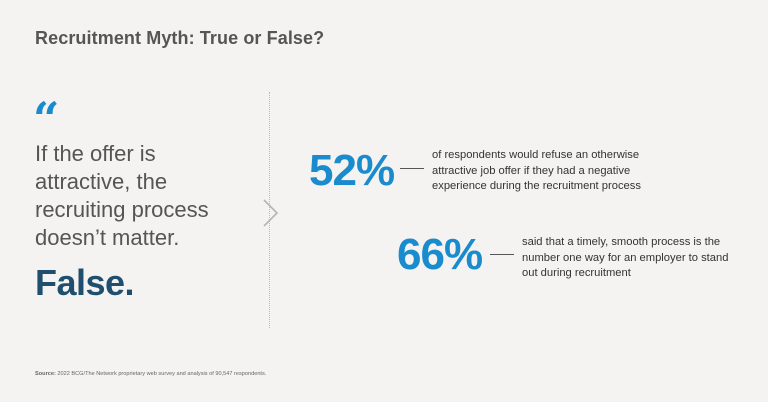 The width and height of the screenshot is (768, 402). Describe the element at coordinates (85, 282) in the screenshot. I see `verdict-label: False.` at that location.